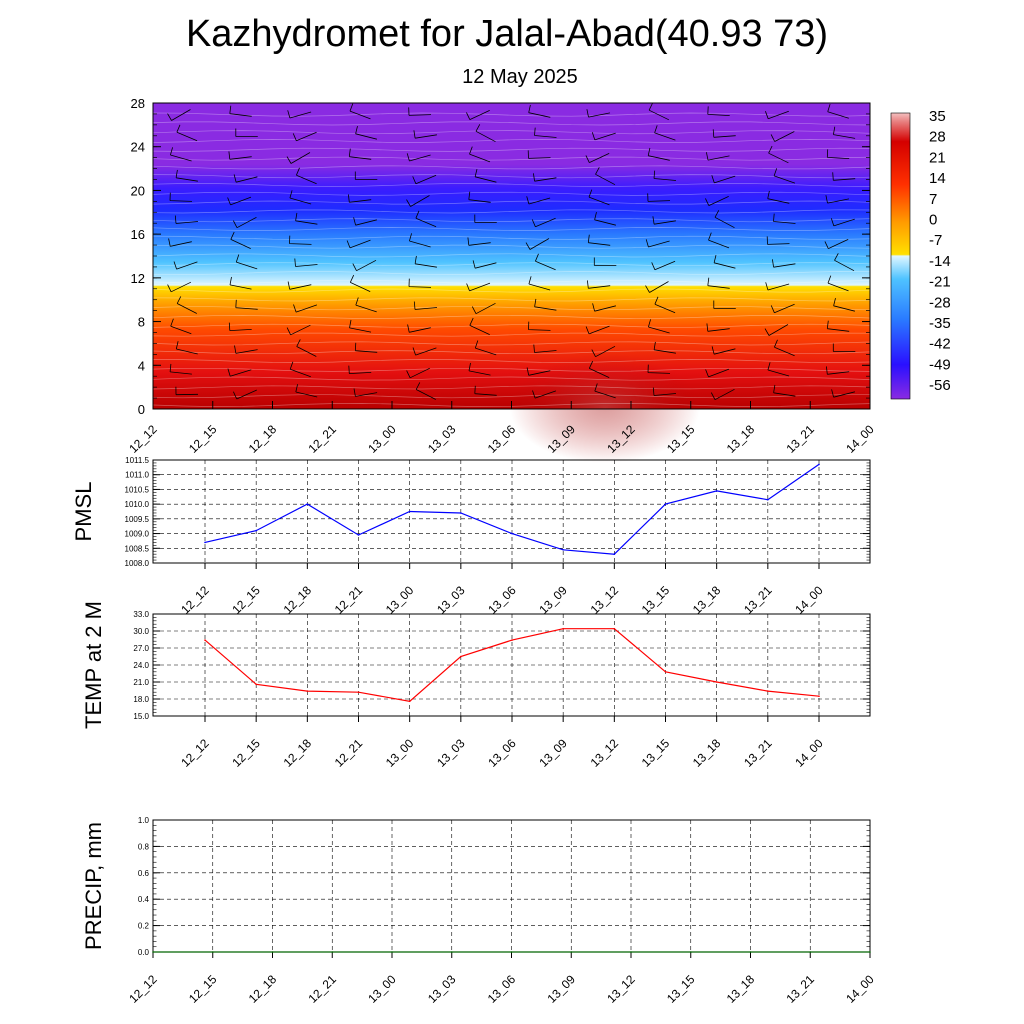  I want to click on y-tick-label: 0.0, so click(144, 952).